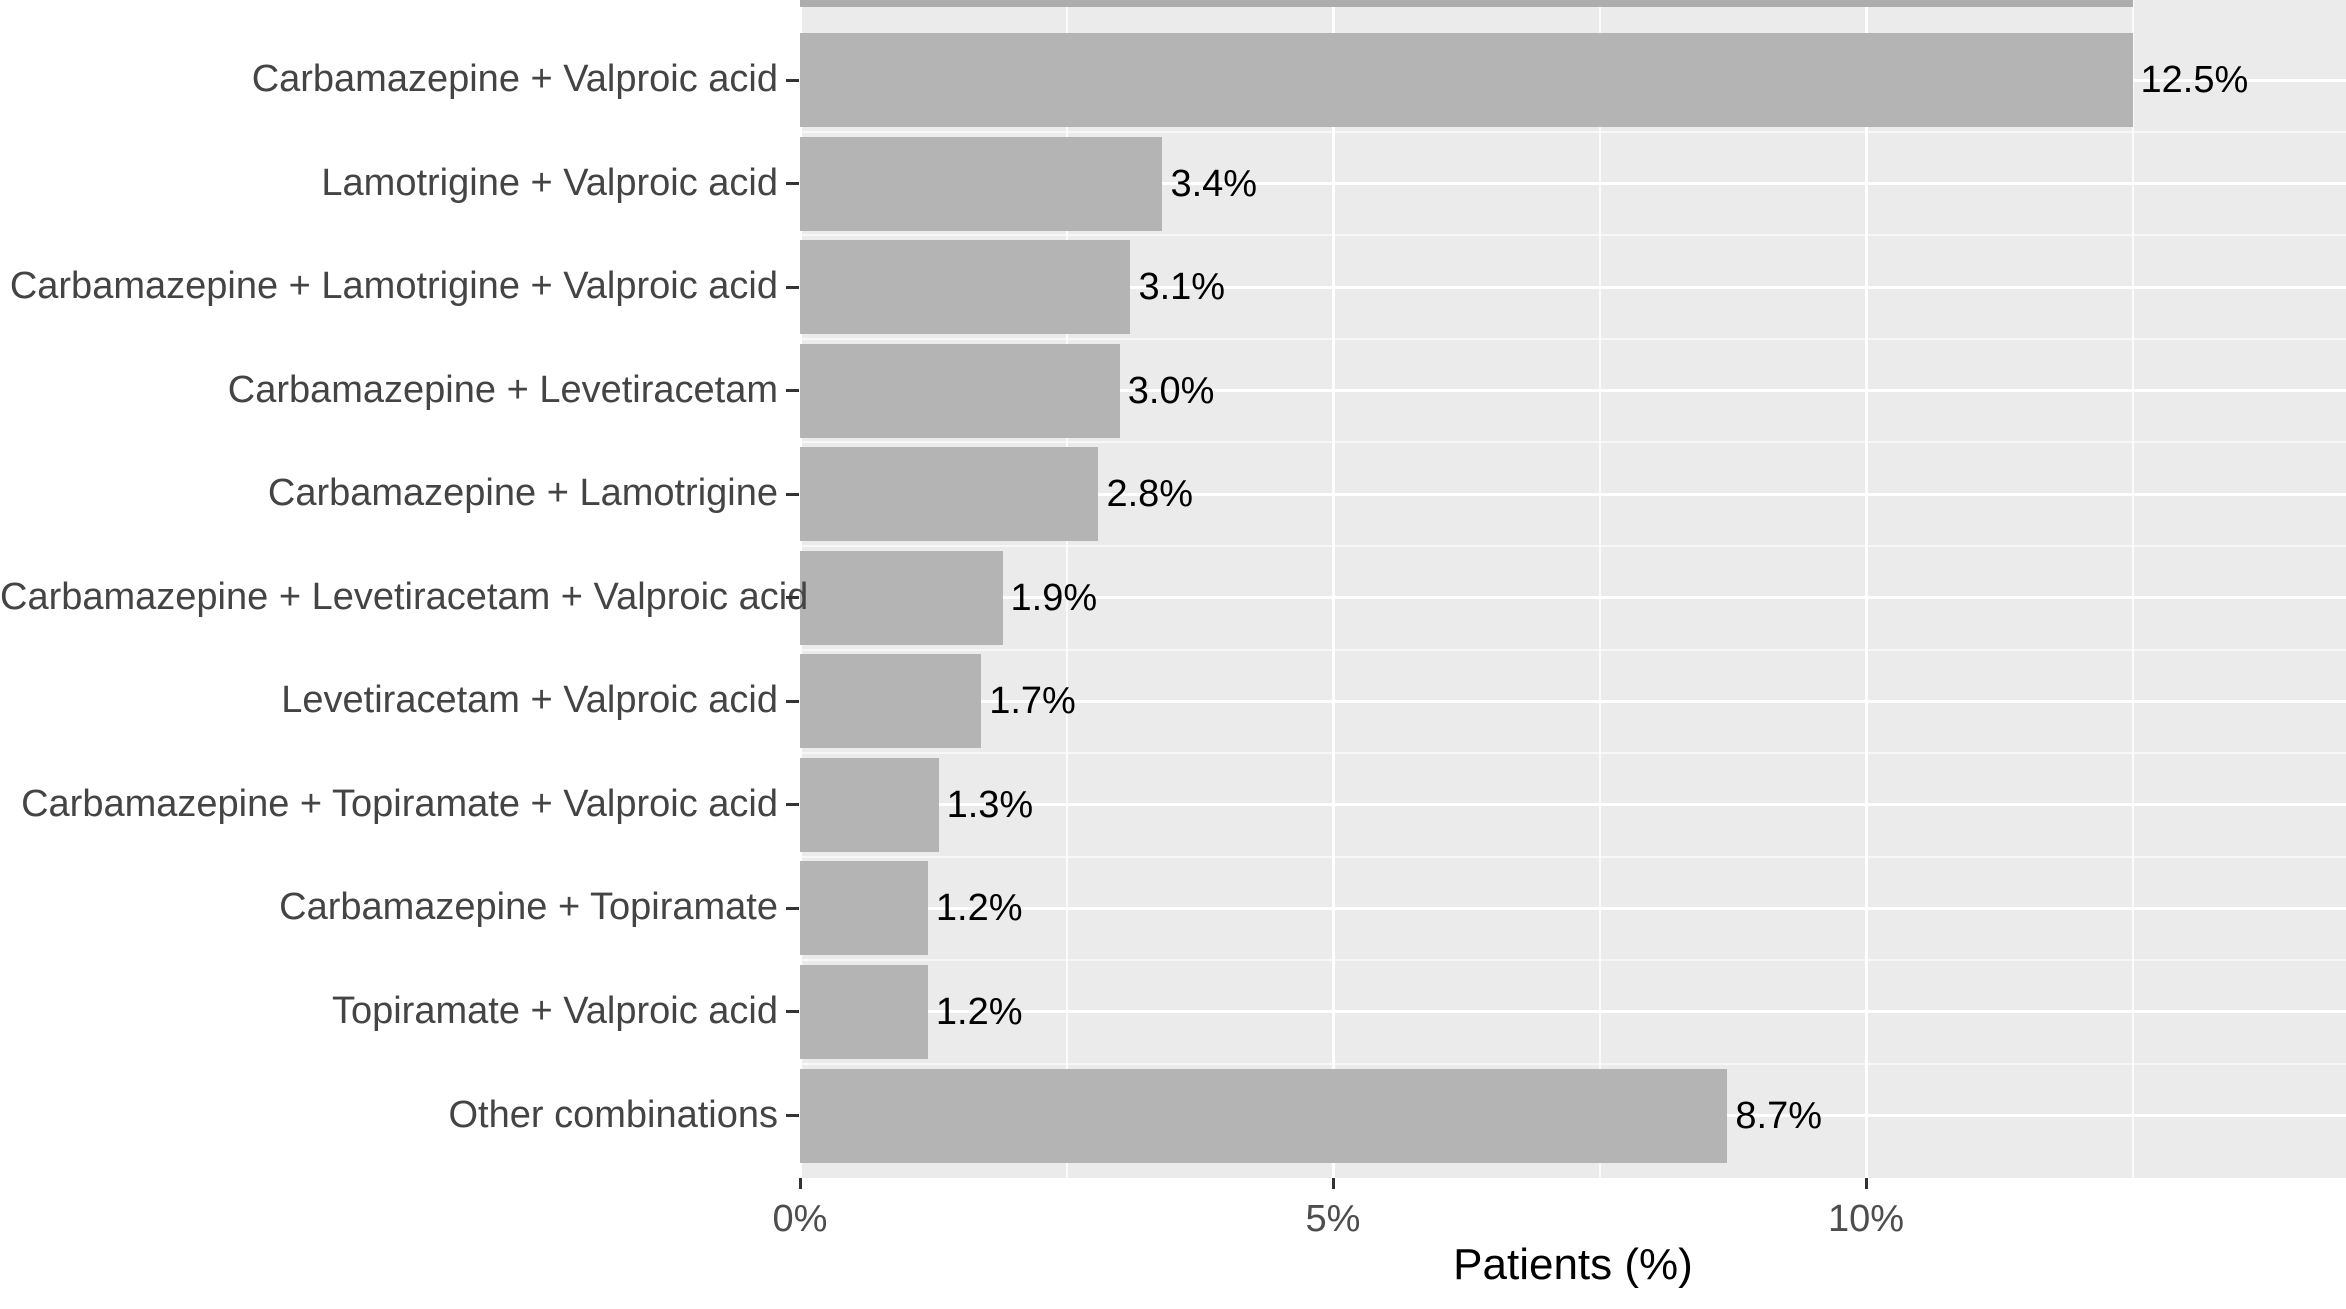 The width and height of the screenshot is (2346, 1309). Describe the element at coordinates (1150, 494) in the screenshot. I see `bar-value-label: 2.8%` at that location.